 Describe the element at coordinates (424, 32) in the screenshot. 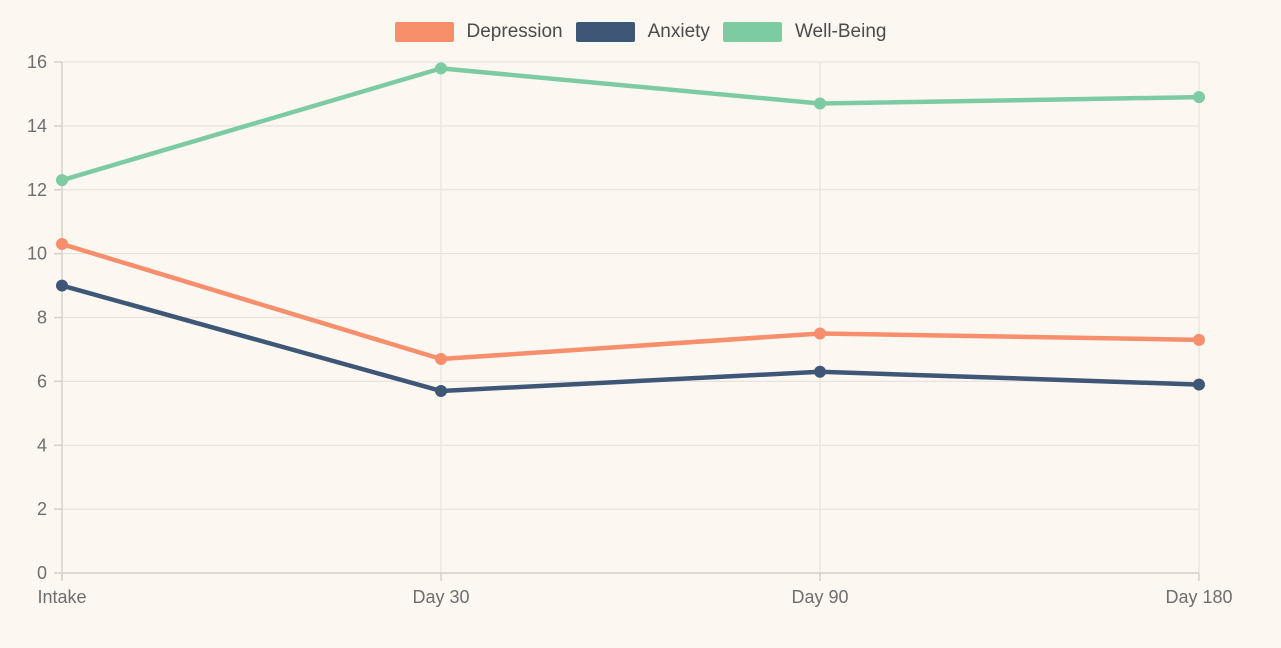

I see `legend-swatch-depression` at that location.